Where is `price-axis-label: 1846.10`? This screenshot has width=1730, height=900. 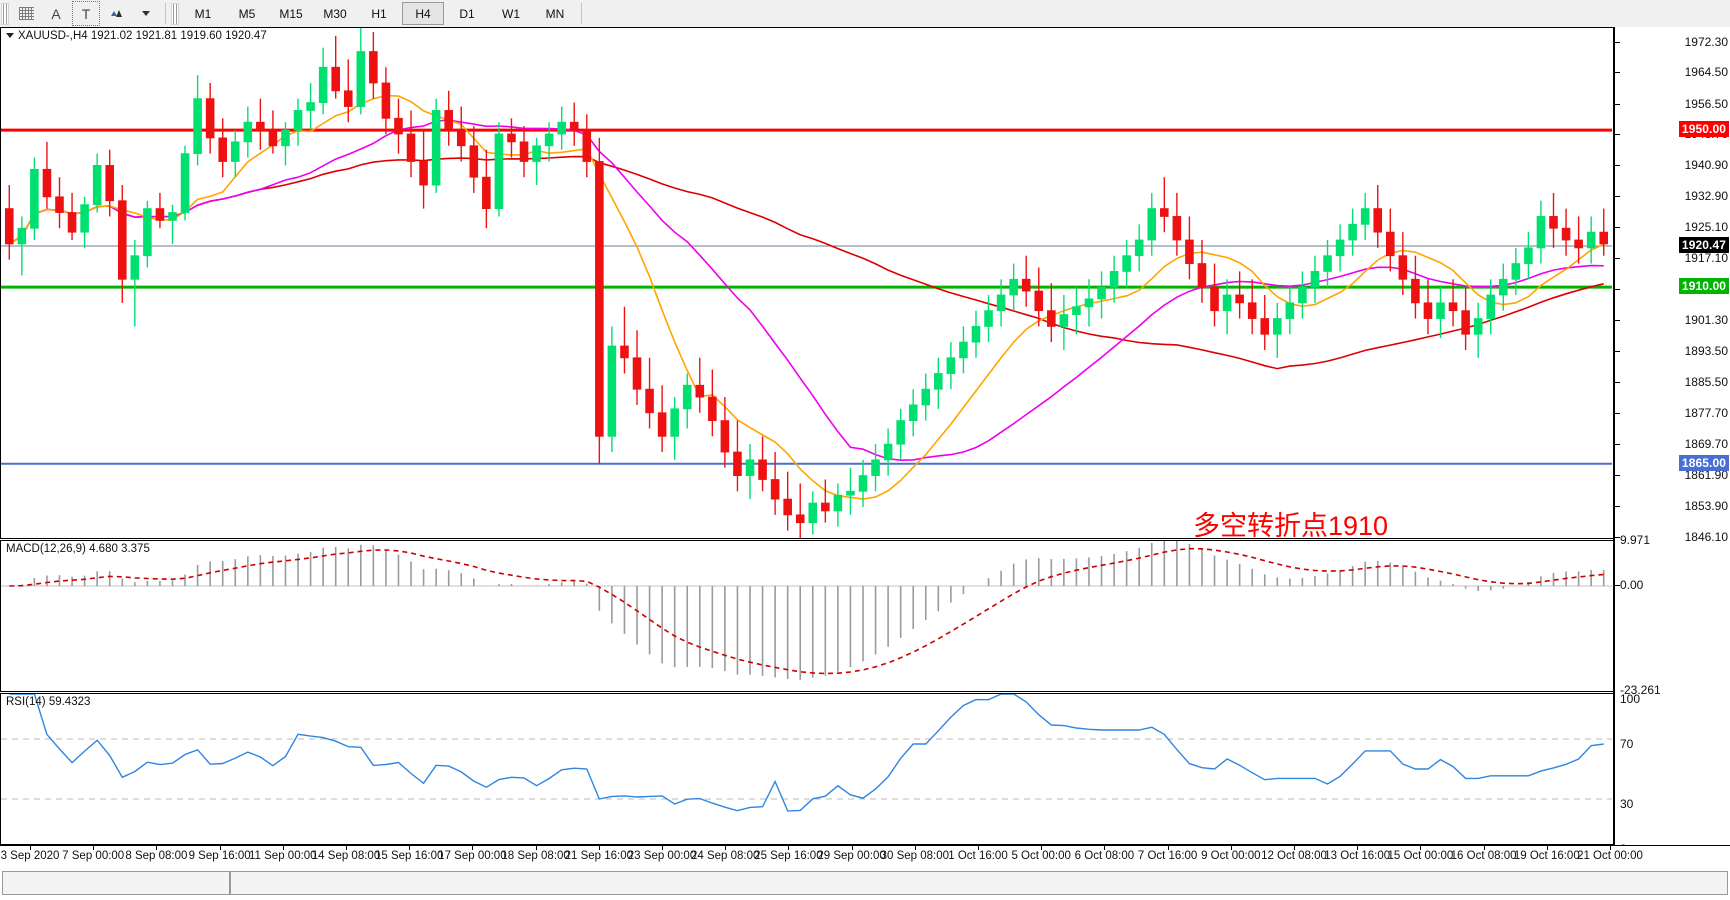
price-axis-label: 1846.10 is located at coordinates (1706, 537).